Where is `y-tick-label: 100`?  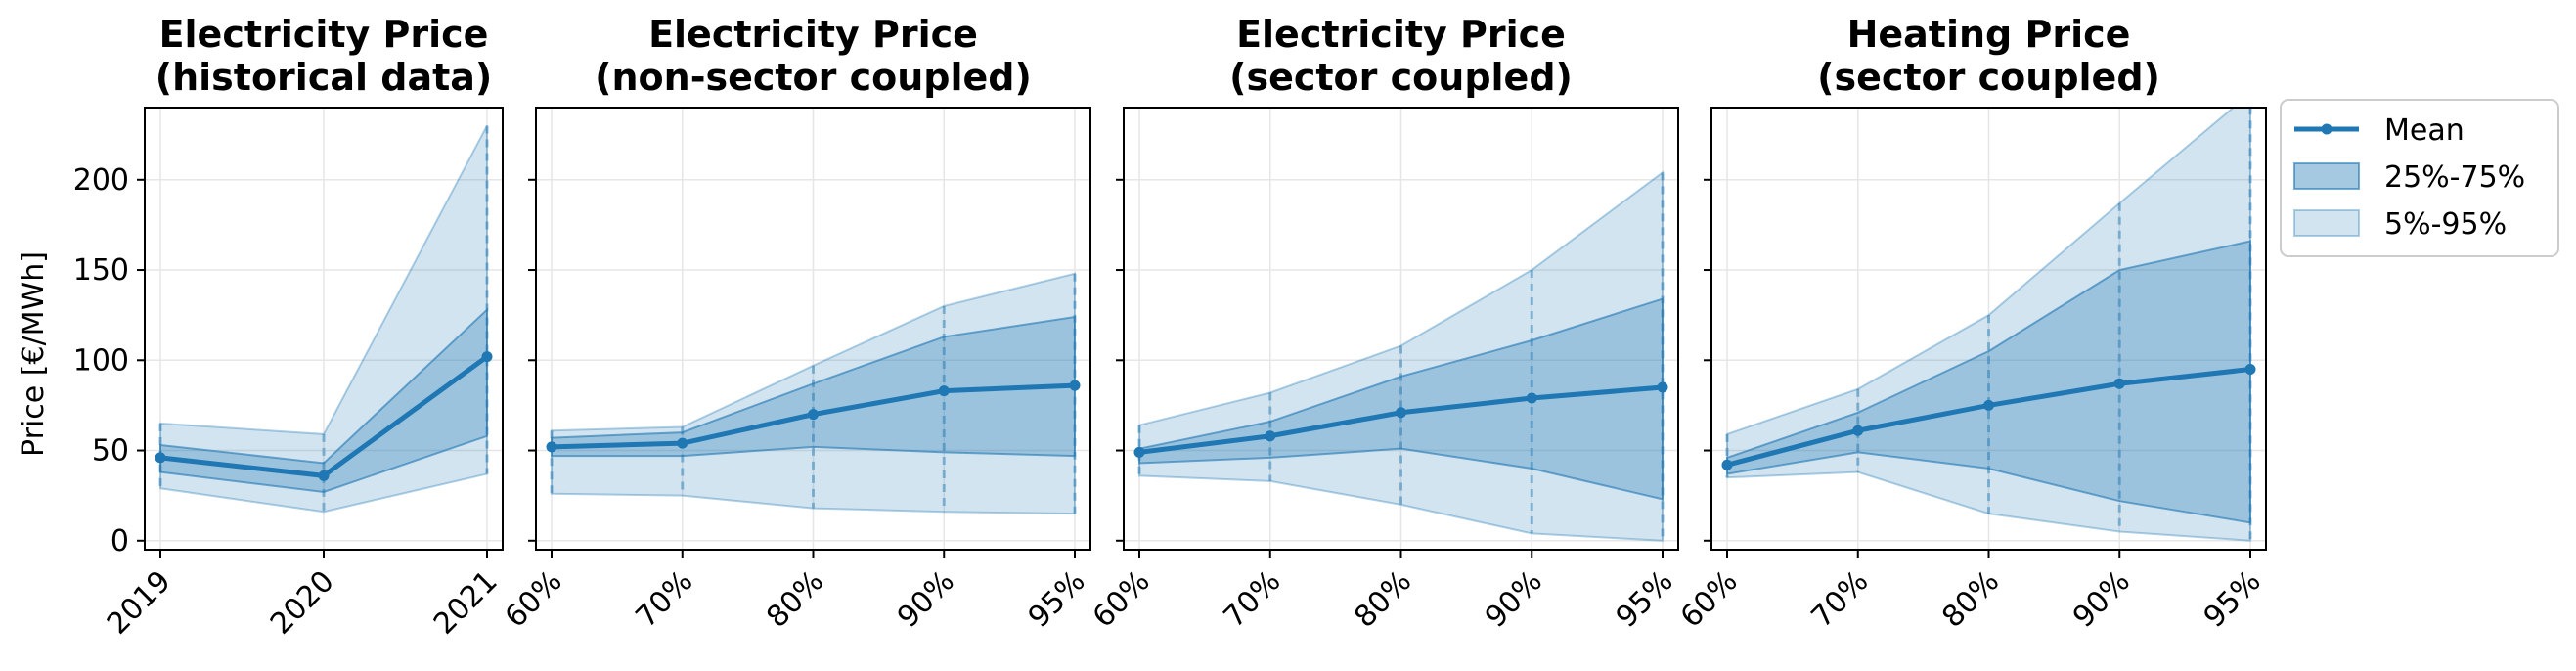 y-tick-label: 100 is located at coordinates (101, 360).